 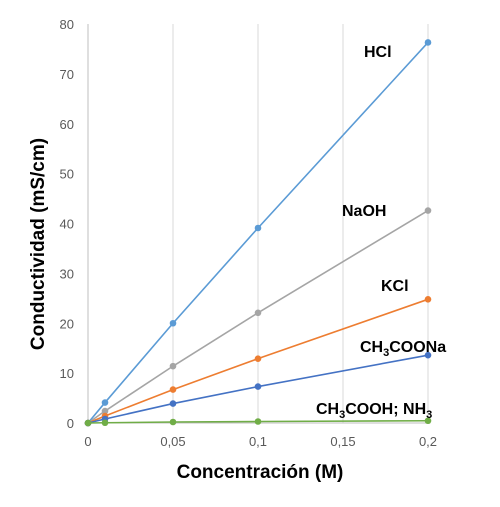 I want to click on x-axis-title: Concentración (M), so click(x=260, y=472).